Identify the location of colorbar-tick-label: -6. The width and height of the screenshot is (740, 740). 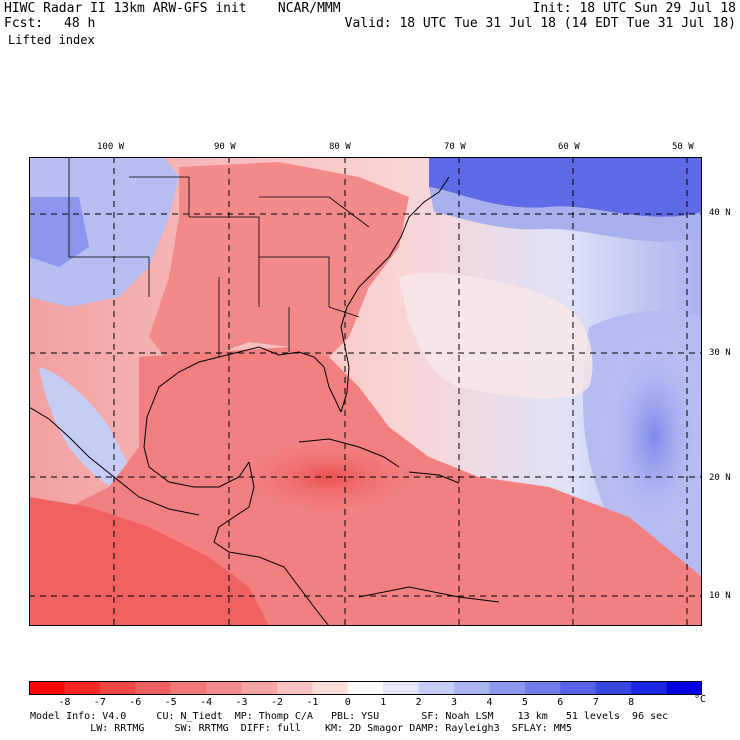
(135, 702).